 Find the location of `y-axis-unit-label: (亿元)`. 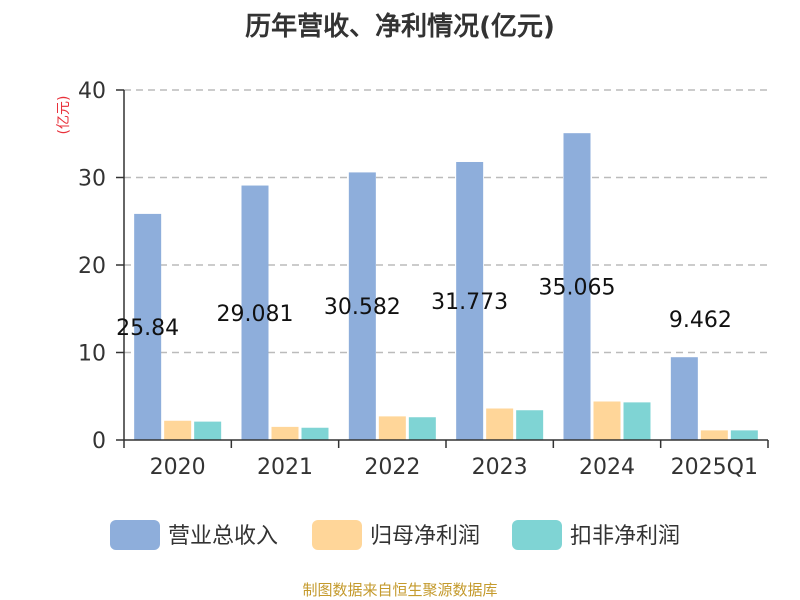

y-axis-unit-label: (亿元) is located at coordinates (64, 115).